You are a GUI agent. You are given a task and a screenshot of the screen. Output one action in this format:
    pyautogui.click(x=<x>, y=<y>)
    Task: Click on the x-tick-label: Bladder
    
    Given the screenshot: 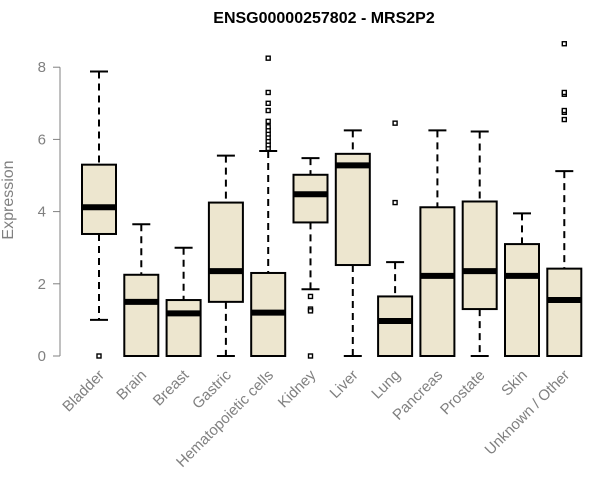 What is the action you would take?
    pyautogui.click(x=83, y=391)
    